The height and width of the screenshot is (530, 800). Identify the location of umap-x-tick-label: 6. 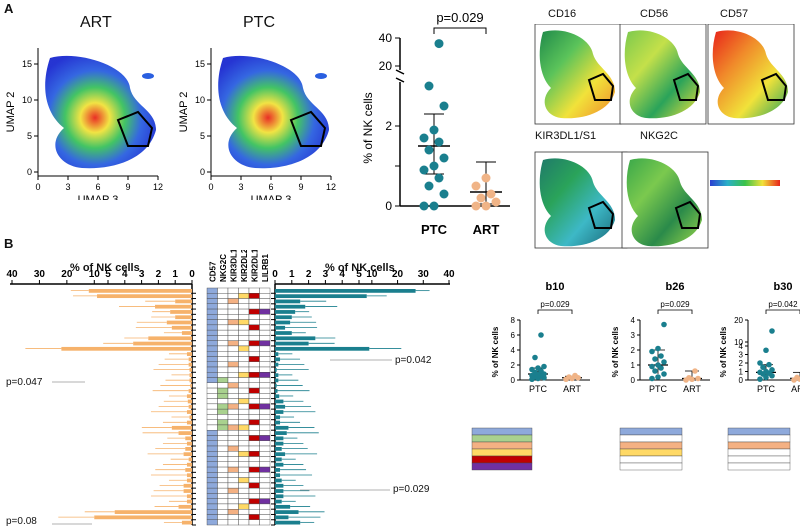
(270, 187).